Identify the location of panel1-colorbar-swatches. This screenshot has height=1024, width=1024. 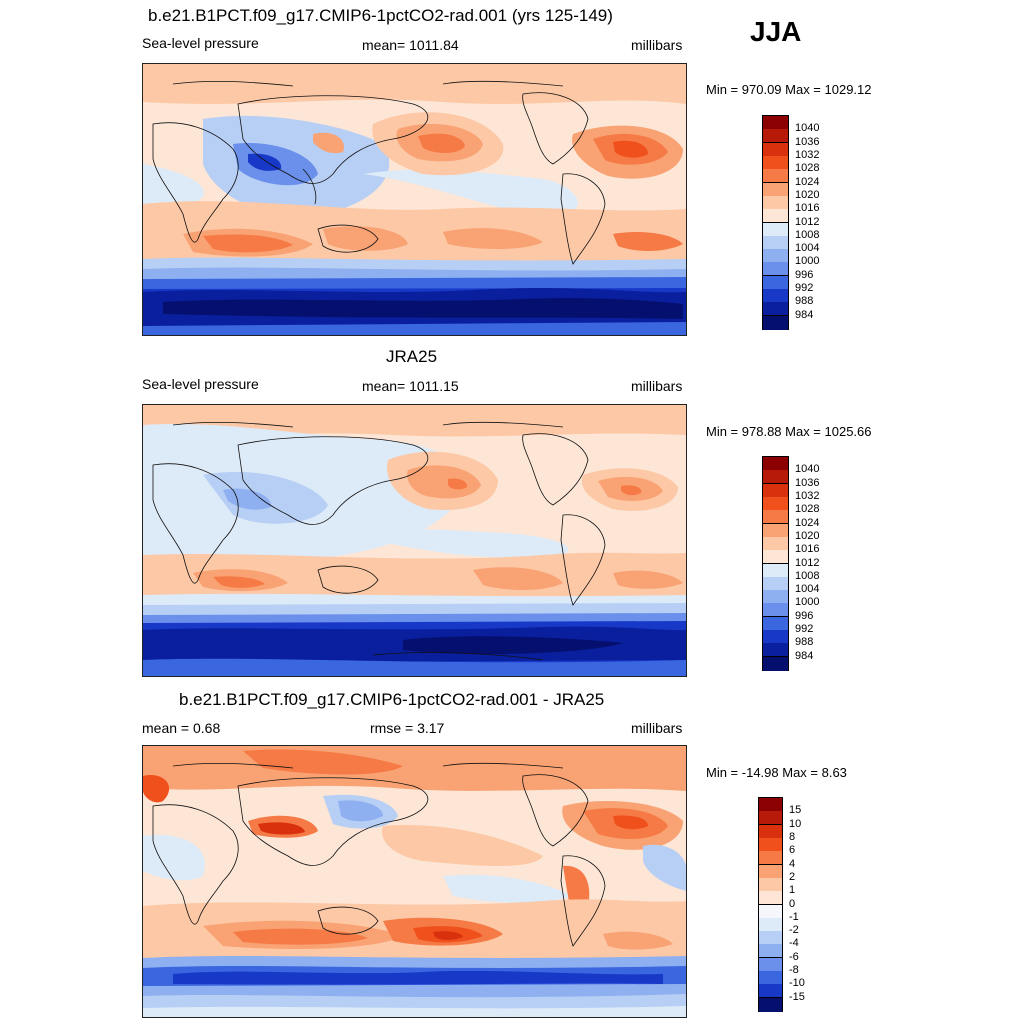
(775, 222).